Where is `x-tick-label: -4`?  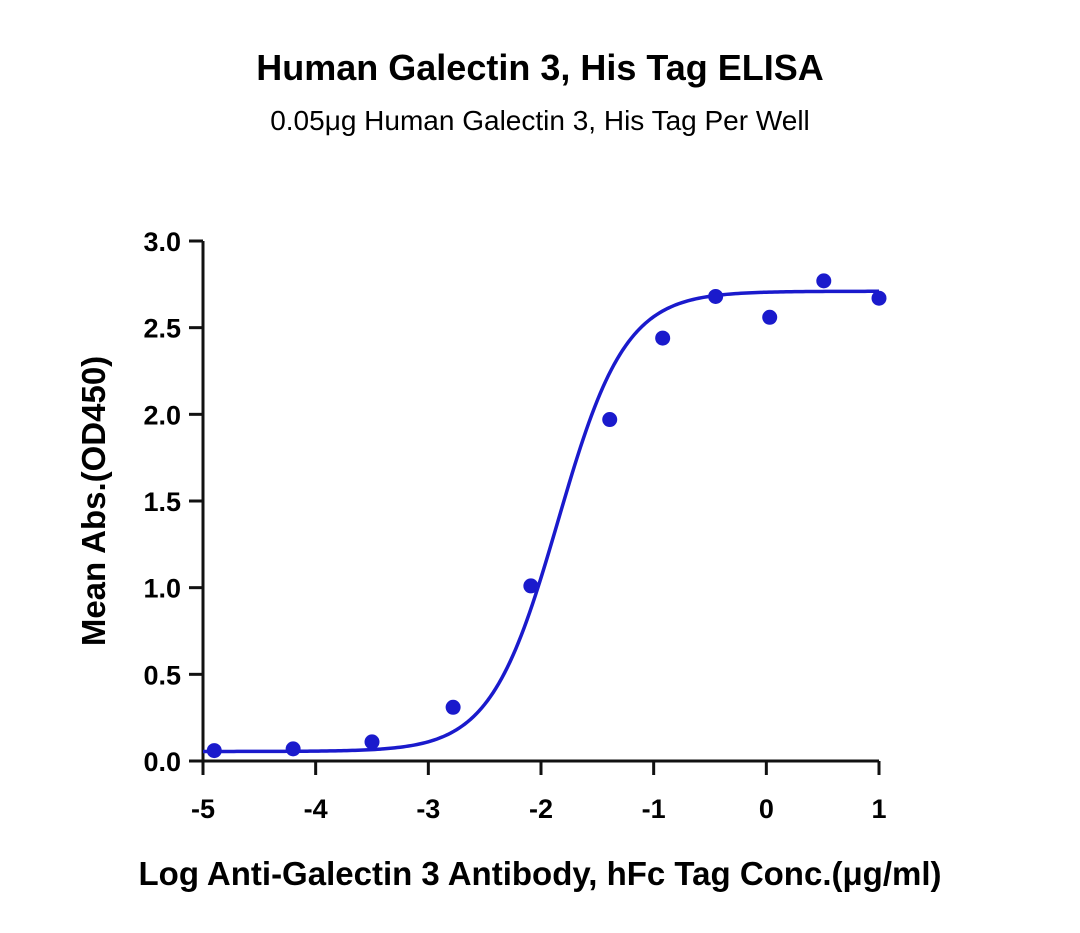 x-tick-label: -4 is located at coordinates (316, 809).